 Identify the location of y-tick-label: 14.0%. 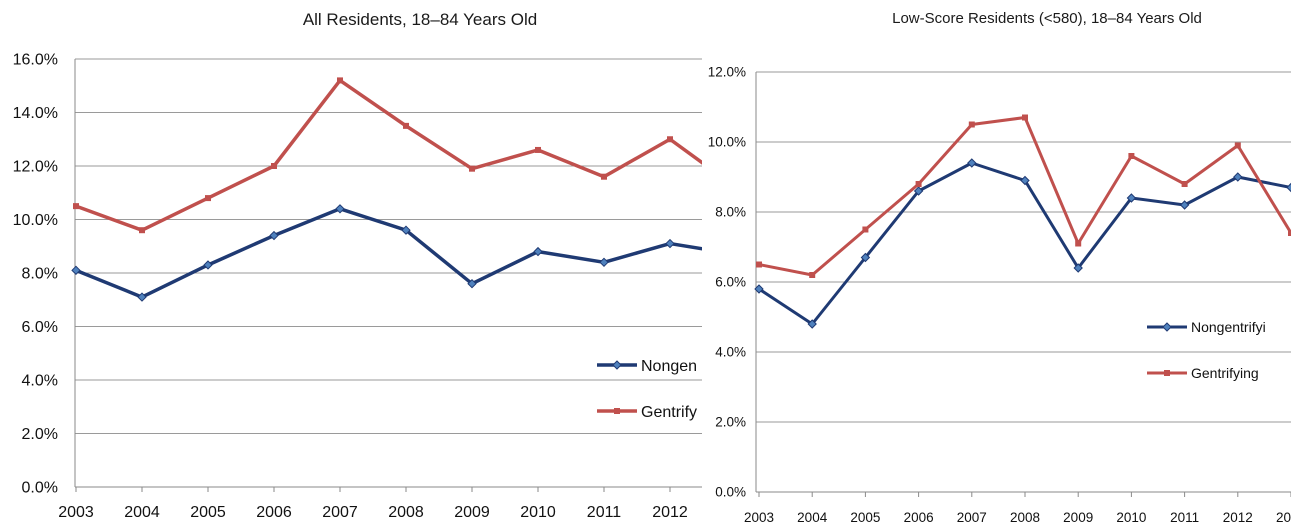
(35, 113).